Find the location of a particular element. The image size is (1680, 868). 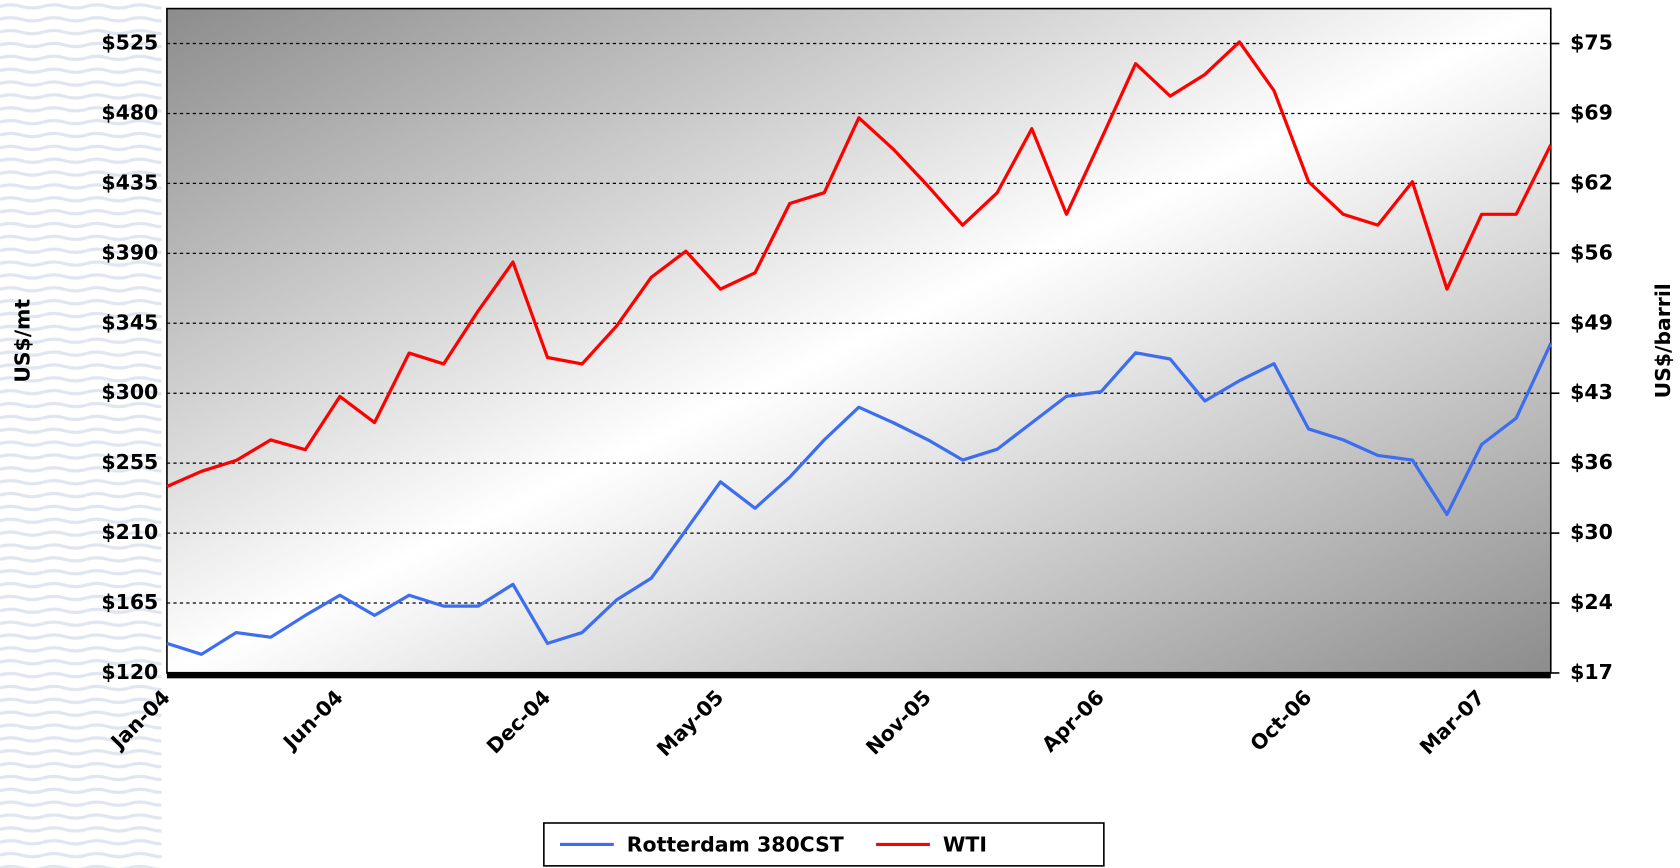

y2-tick-label: $49 is located at coordinates (1591, 322).